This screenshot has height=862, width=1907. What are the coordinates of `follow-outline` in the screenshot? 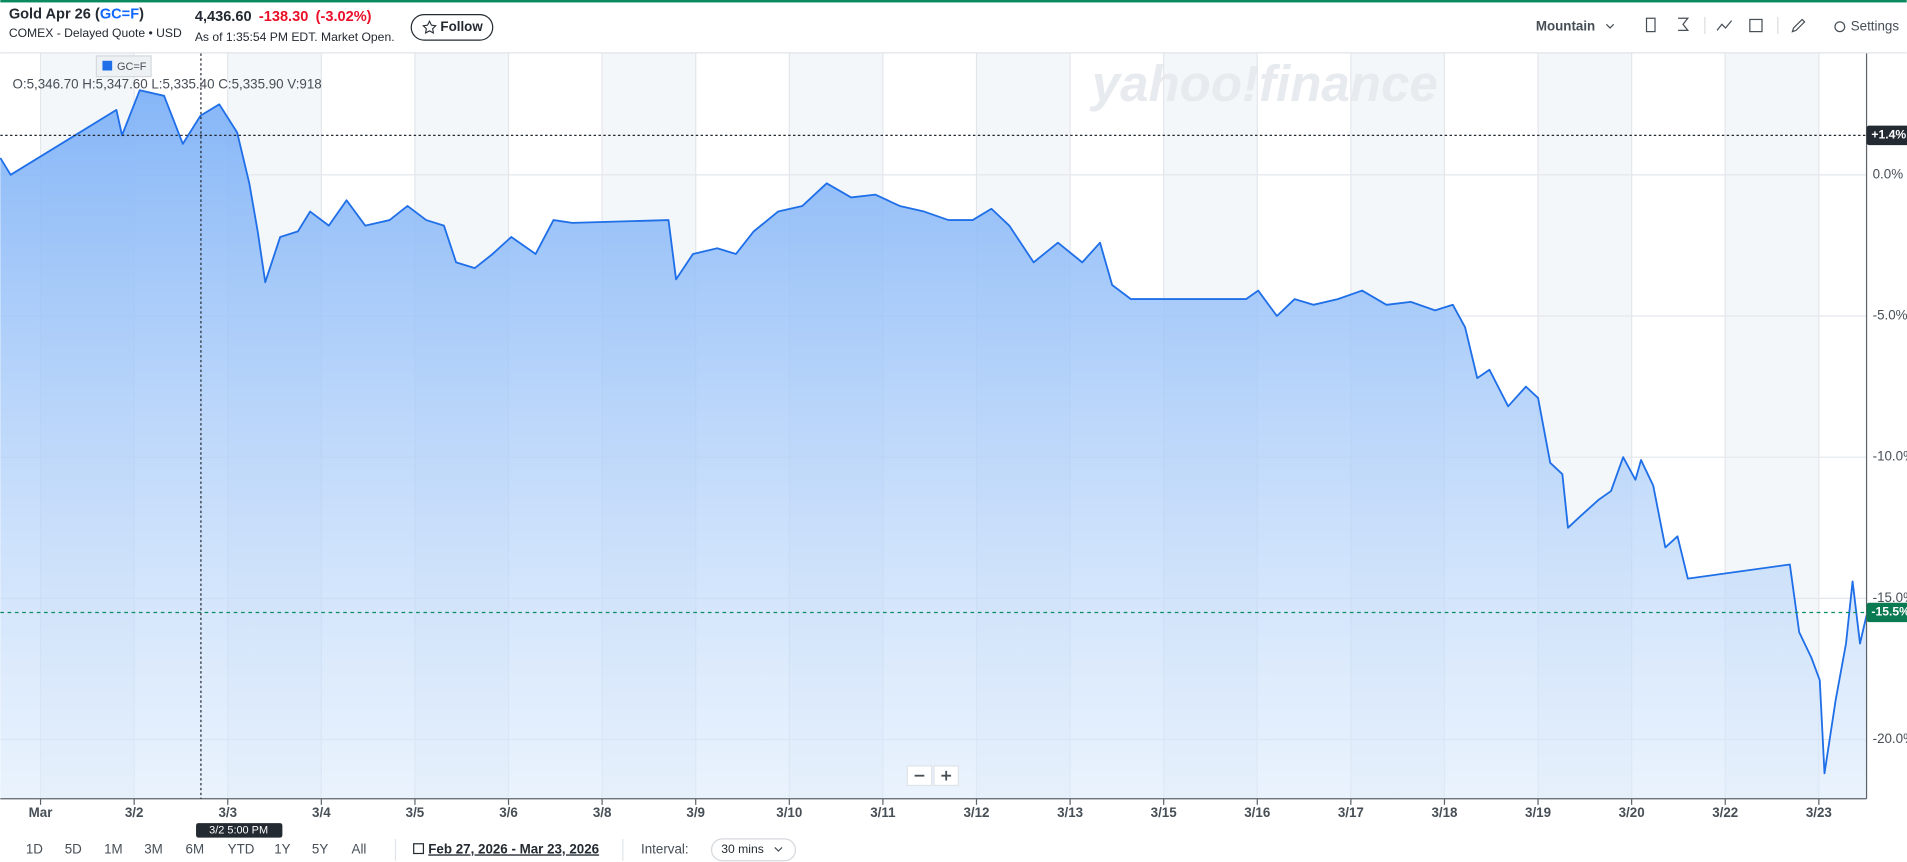 It's located at (452, 27).